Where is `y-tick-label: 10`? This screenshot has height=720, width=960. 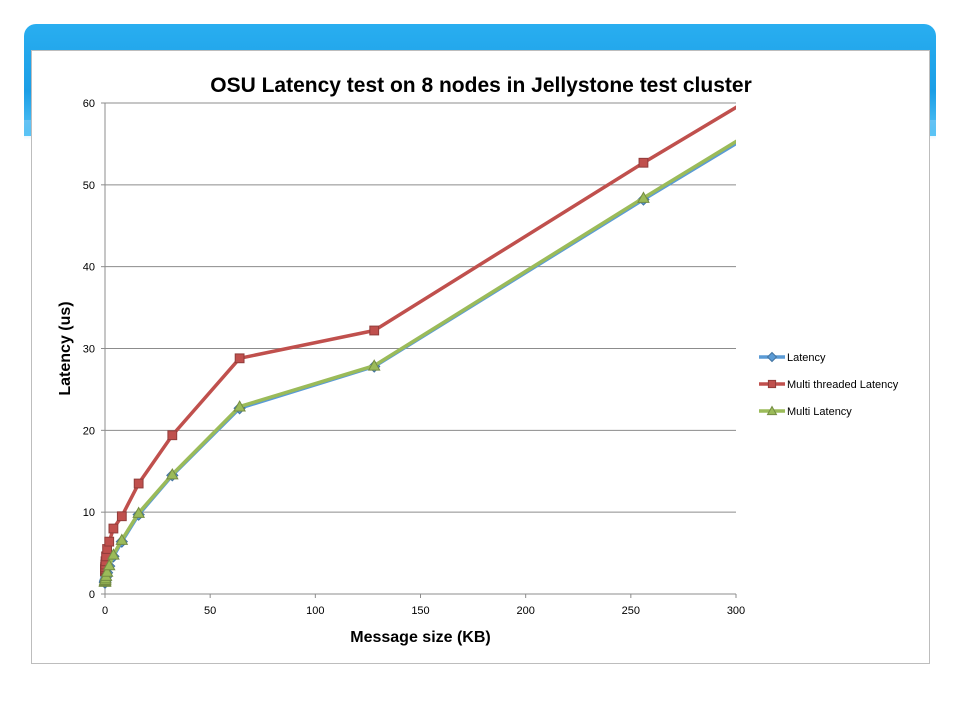
y-tick-label: 10 is located at coordinates (89, 513).